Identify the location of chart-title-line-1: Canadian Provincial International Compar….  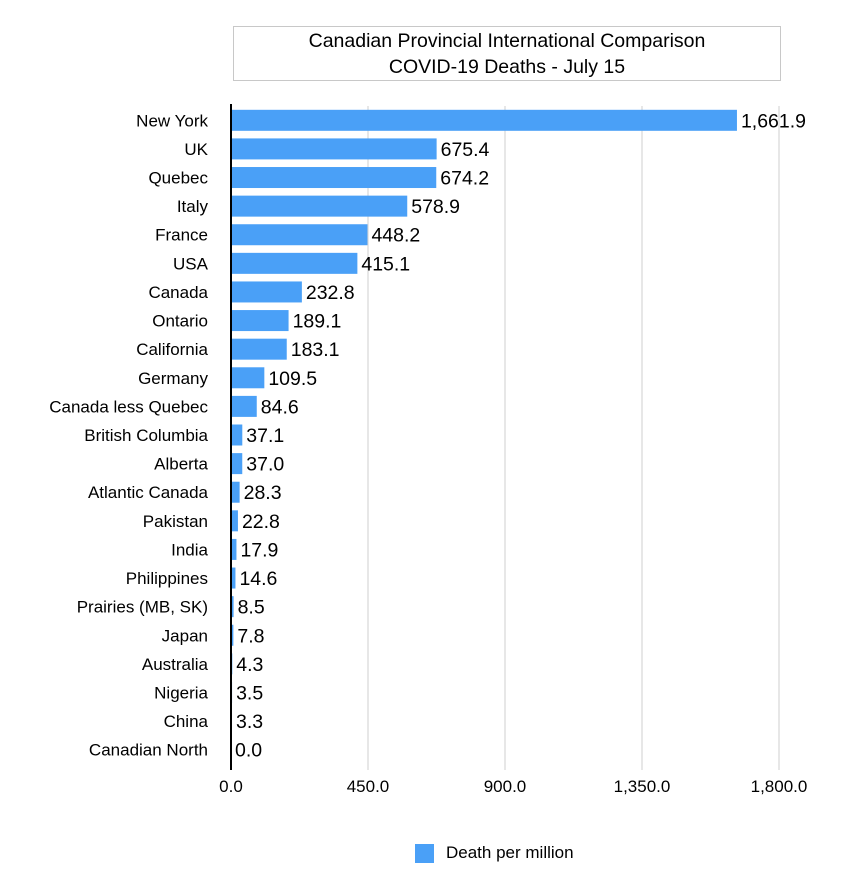
(507, 41).